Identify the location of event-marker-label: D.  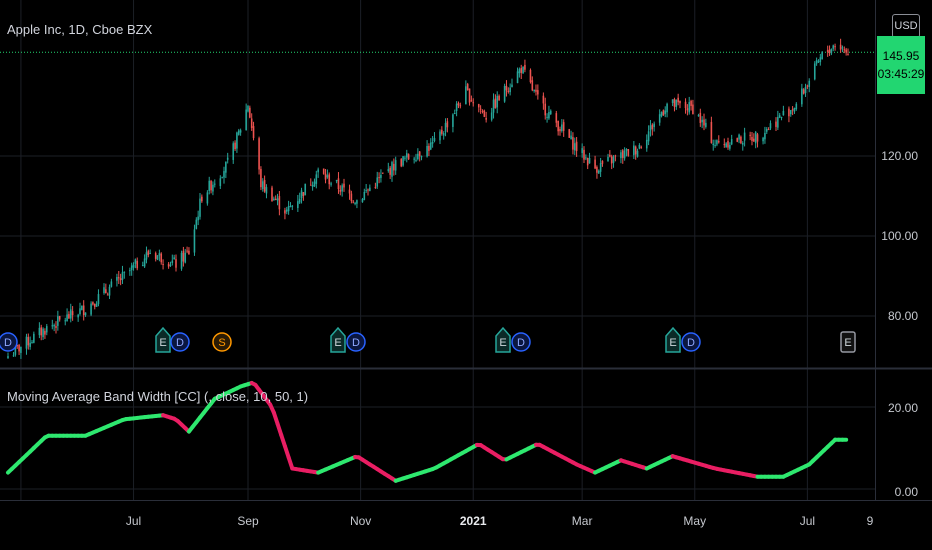
(8, 343).